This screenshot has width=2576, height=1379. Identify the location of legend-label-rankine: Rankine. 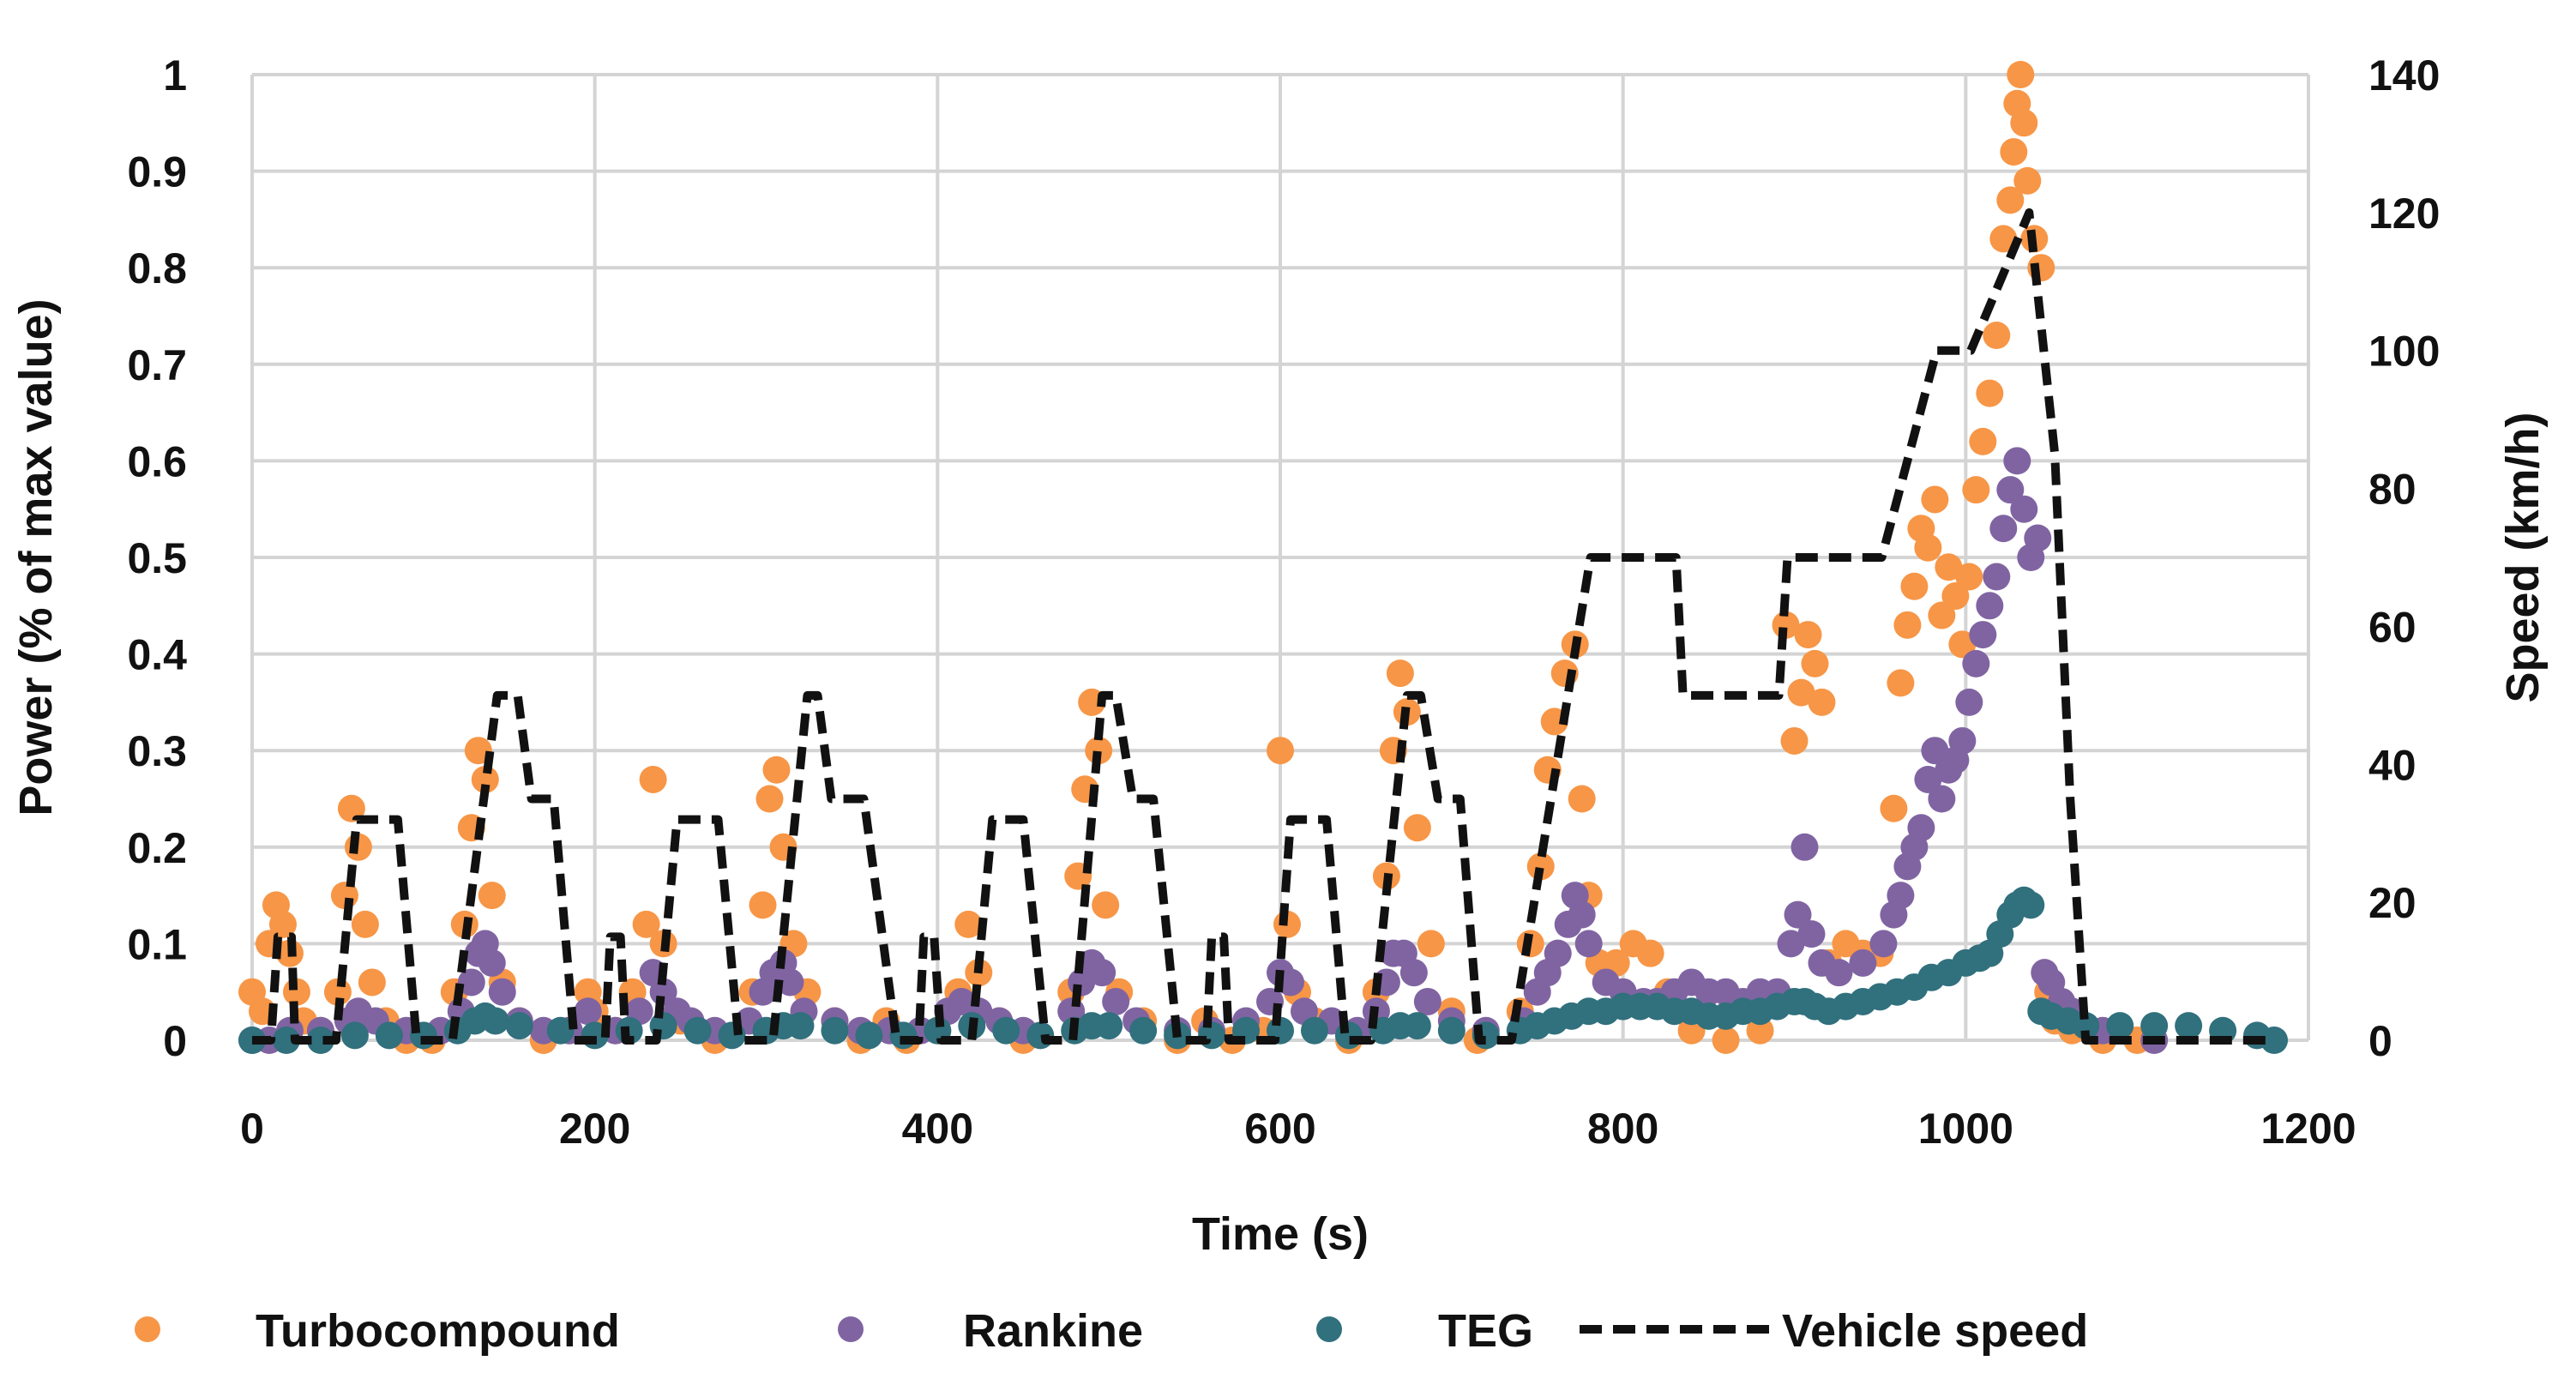
(1053, 1331).